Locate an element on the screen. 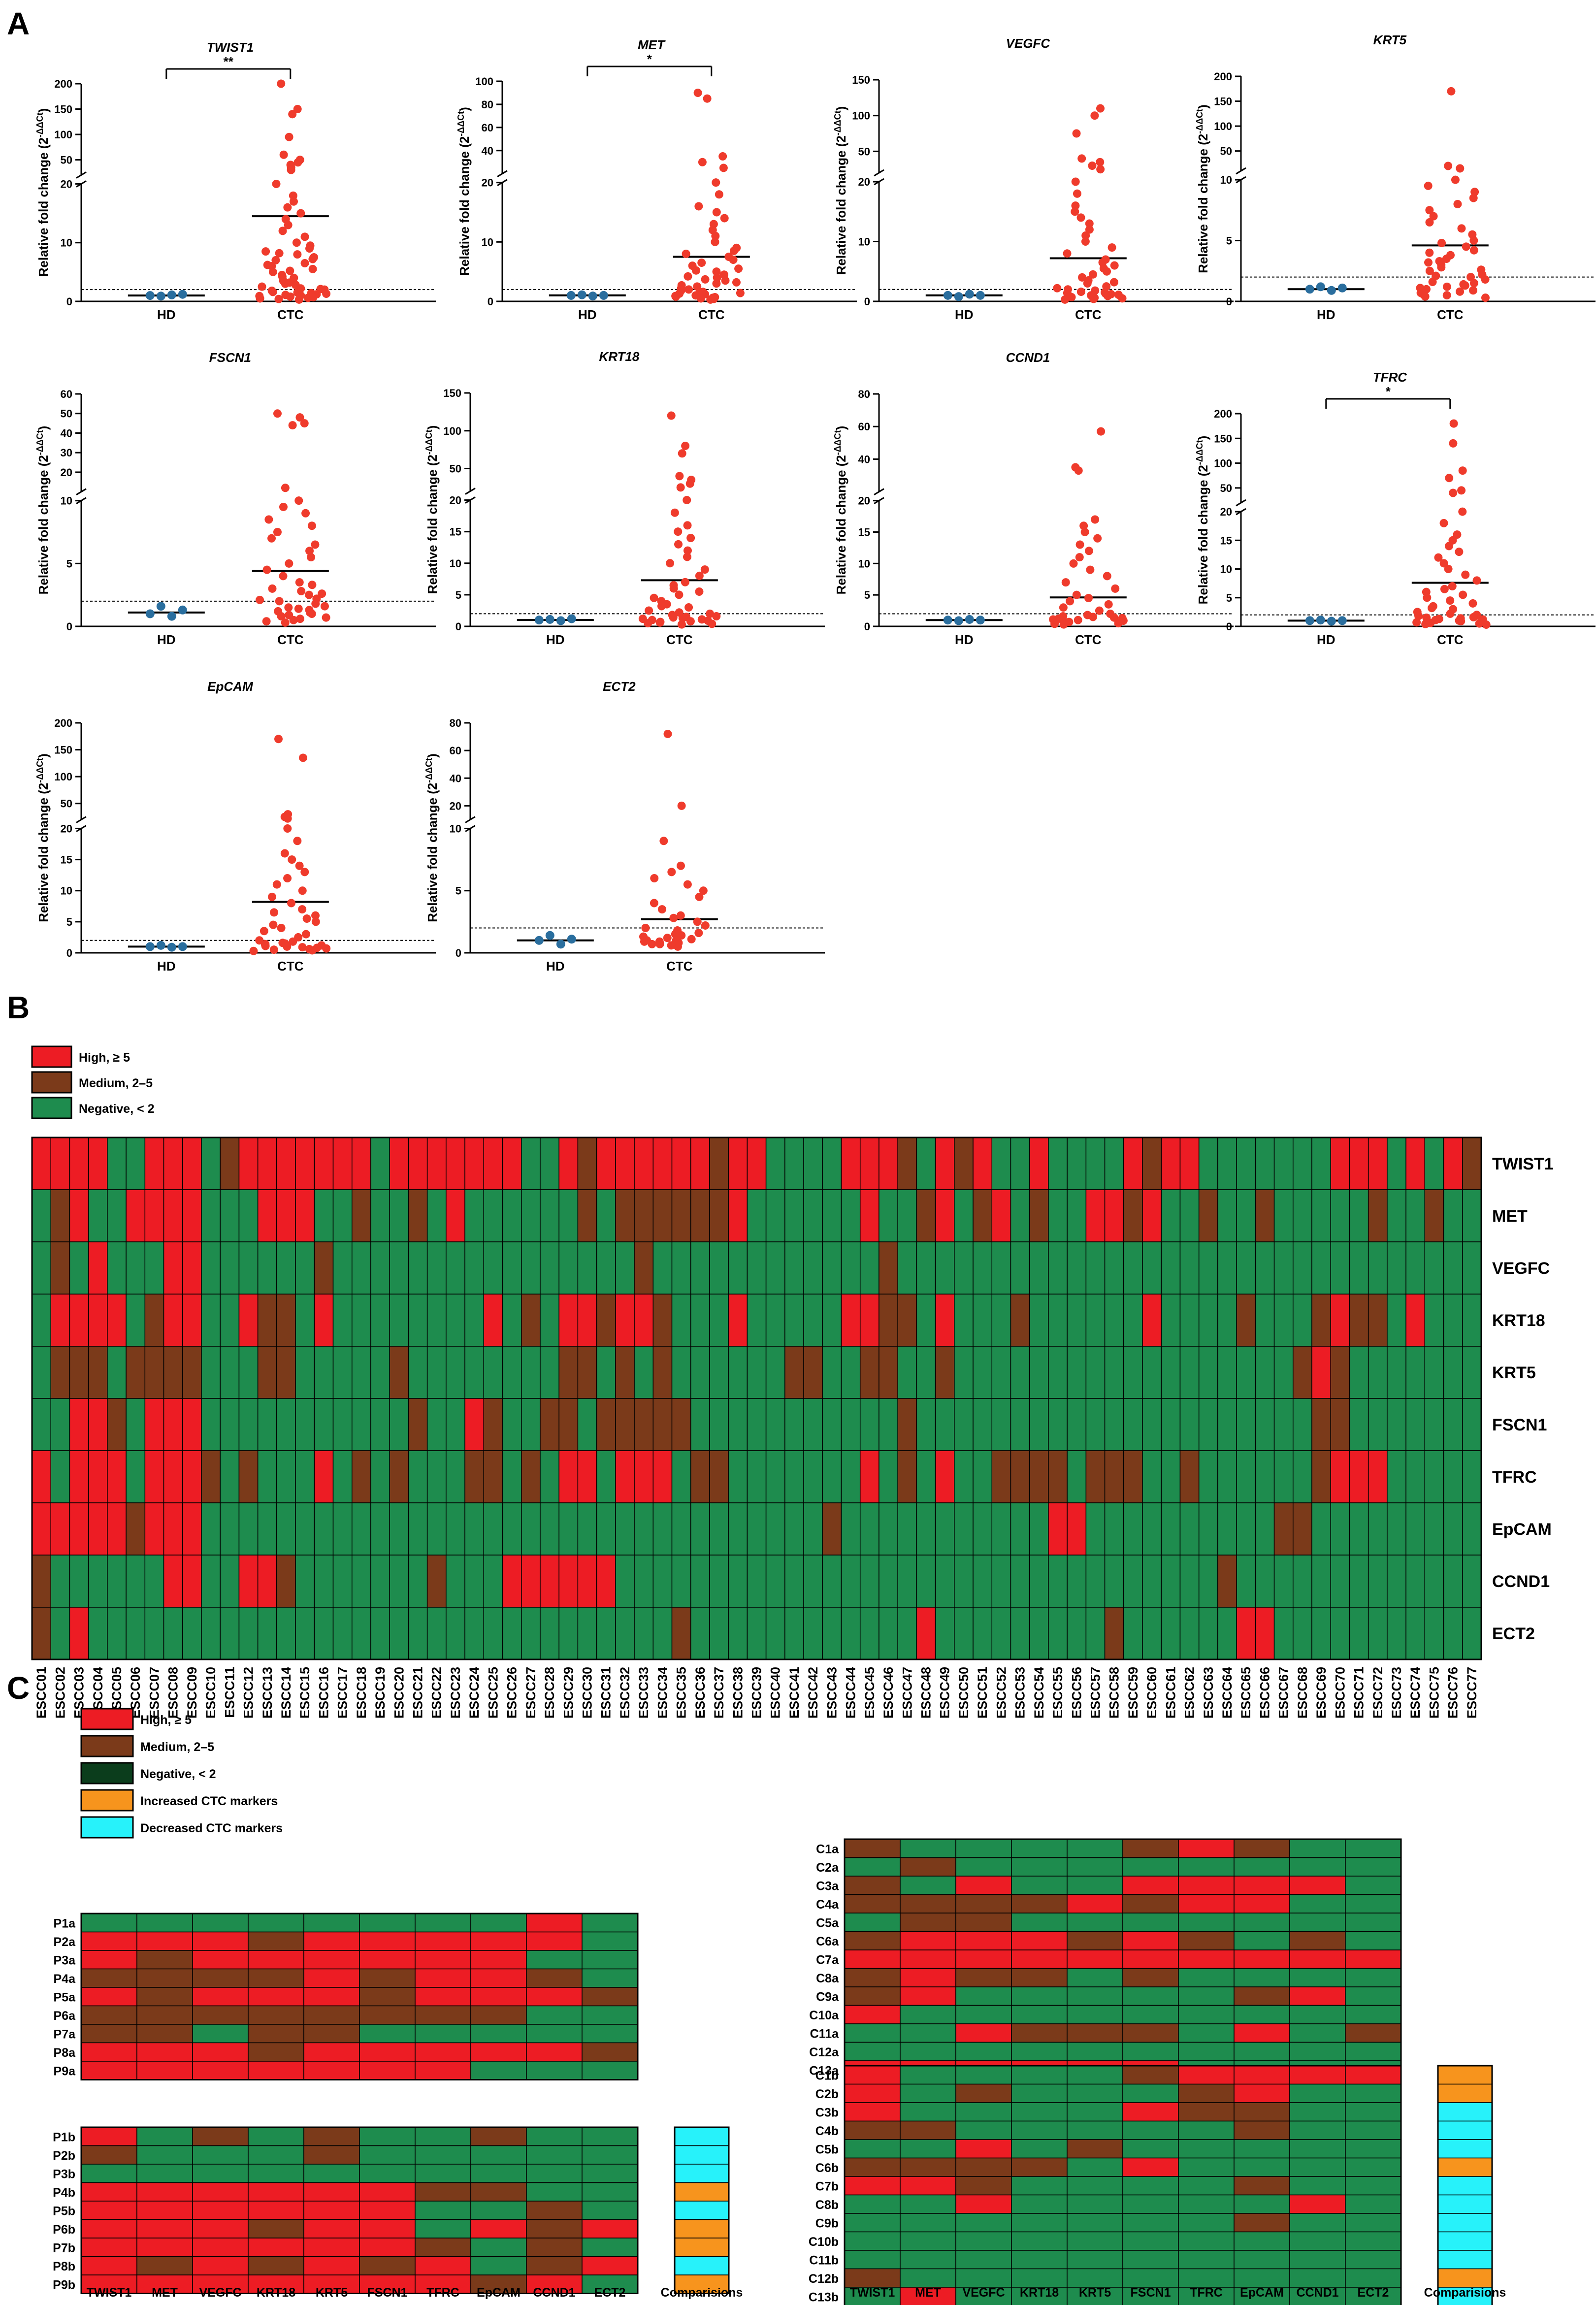 This screenshot has height=2305, width=1596. heatmap-column-label: ESCC50 is located at coordinates (963, 1693).